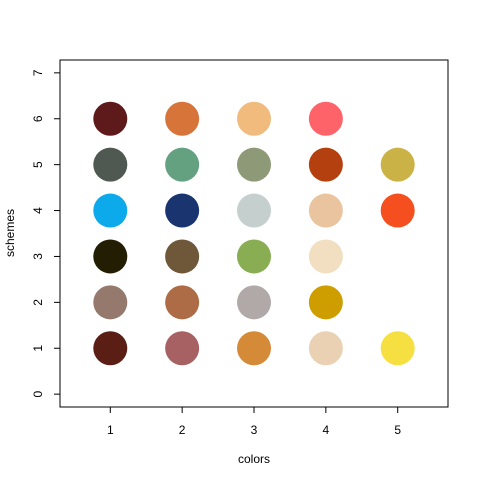 The image size is (480, 480). What do you see at coordinates (254, 430) in the screenshot?
I see `x-tick-label: 3` at bounding box center [254, 430].